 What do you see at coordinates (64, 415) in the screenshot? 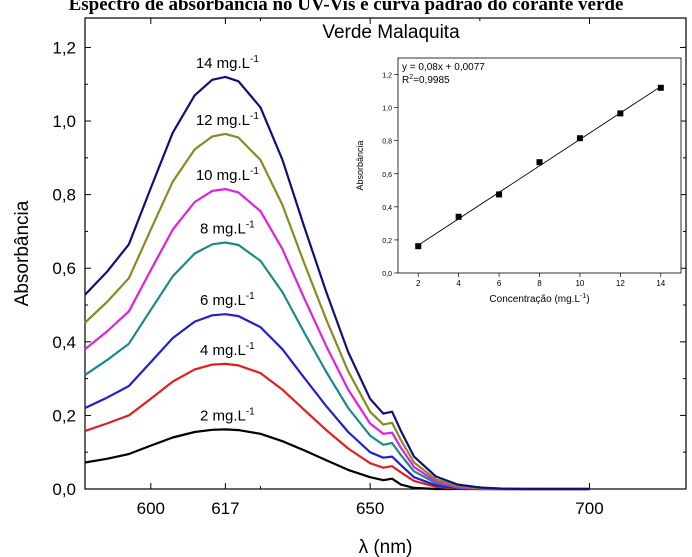
I see `y-tick-label: 0,2` at bounding box center [64, 415].